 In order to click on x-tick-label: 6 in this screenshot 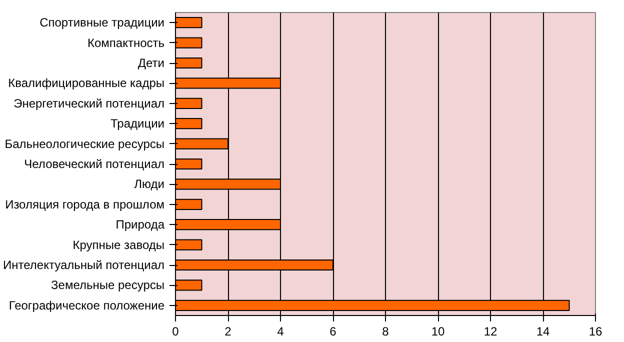, I will do `click(333, 331)`.